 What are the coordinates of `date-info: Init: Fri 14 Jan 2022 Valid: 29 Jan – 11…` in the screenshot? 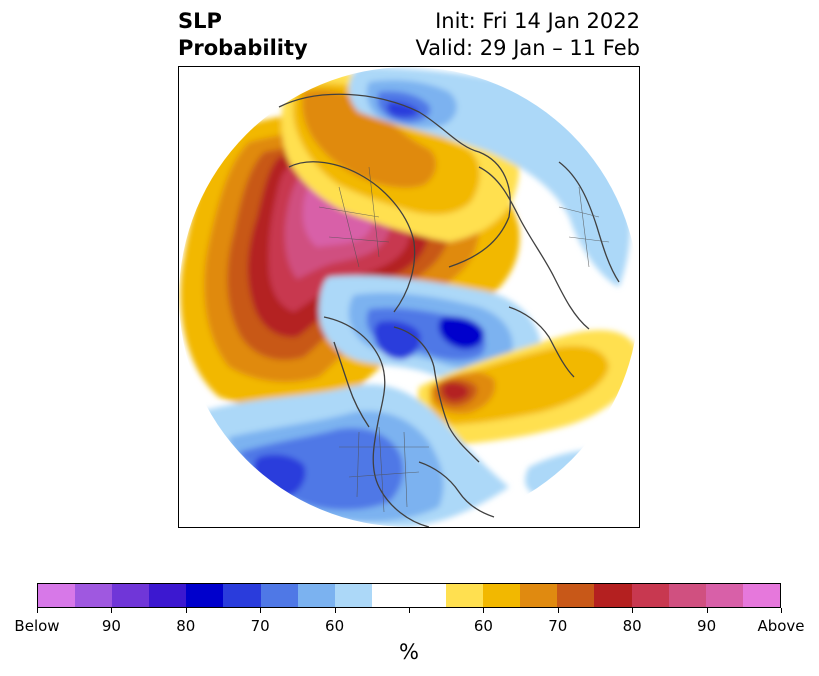 It's located at (527, 35).